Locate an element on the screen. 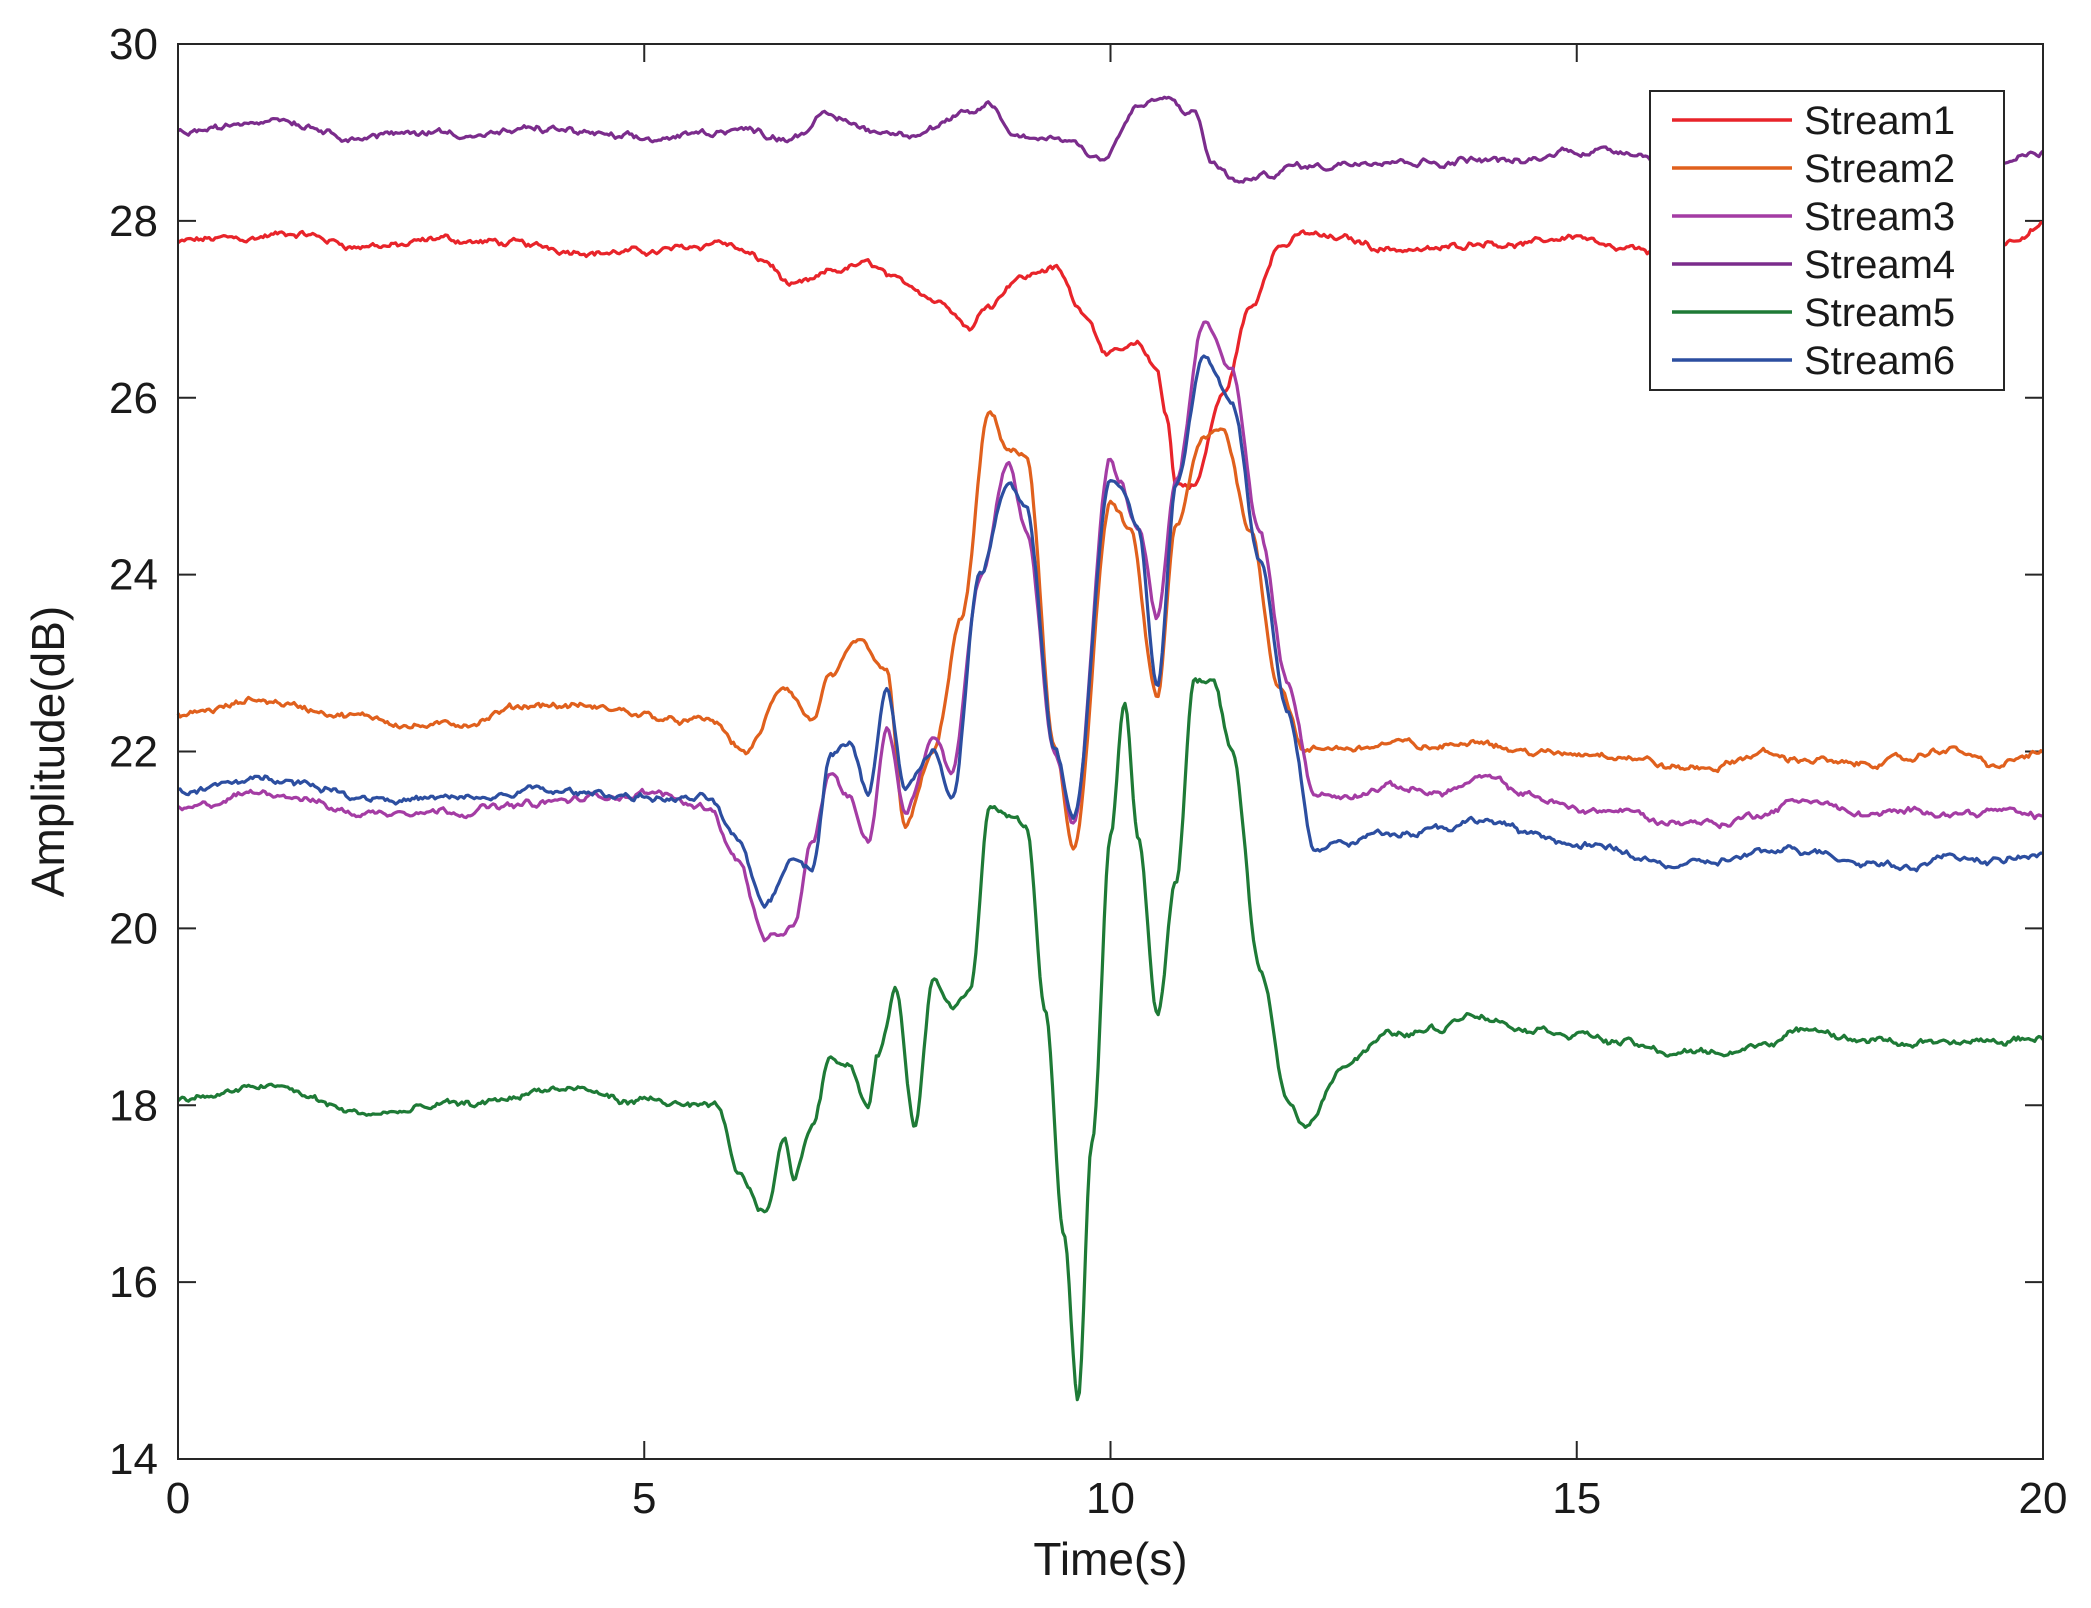 The image size is (2091, 1608). legend-label: Stream2 is located at coordinates (1879, 169).